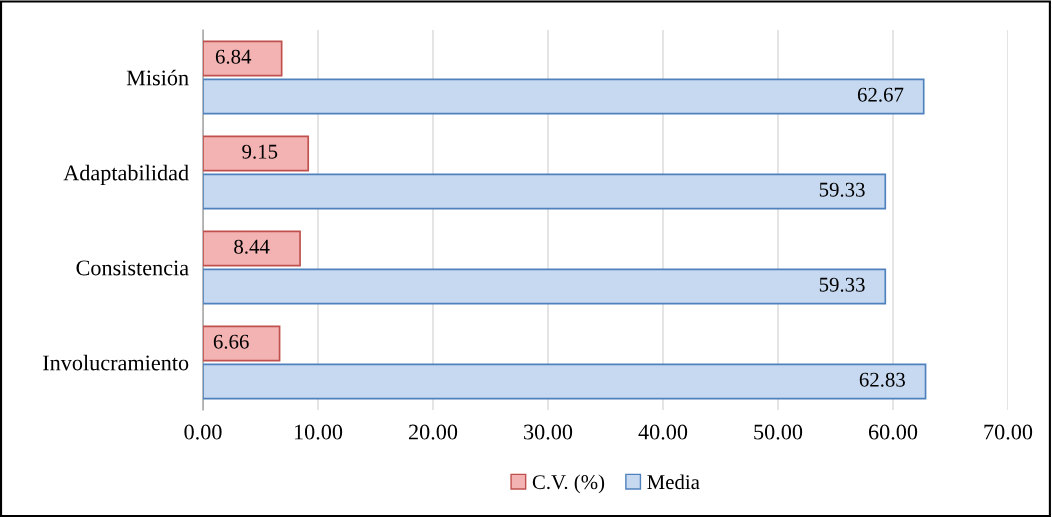  I want to click on x-tick-label: 20.00, so click(433, 432).